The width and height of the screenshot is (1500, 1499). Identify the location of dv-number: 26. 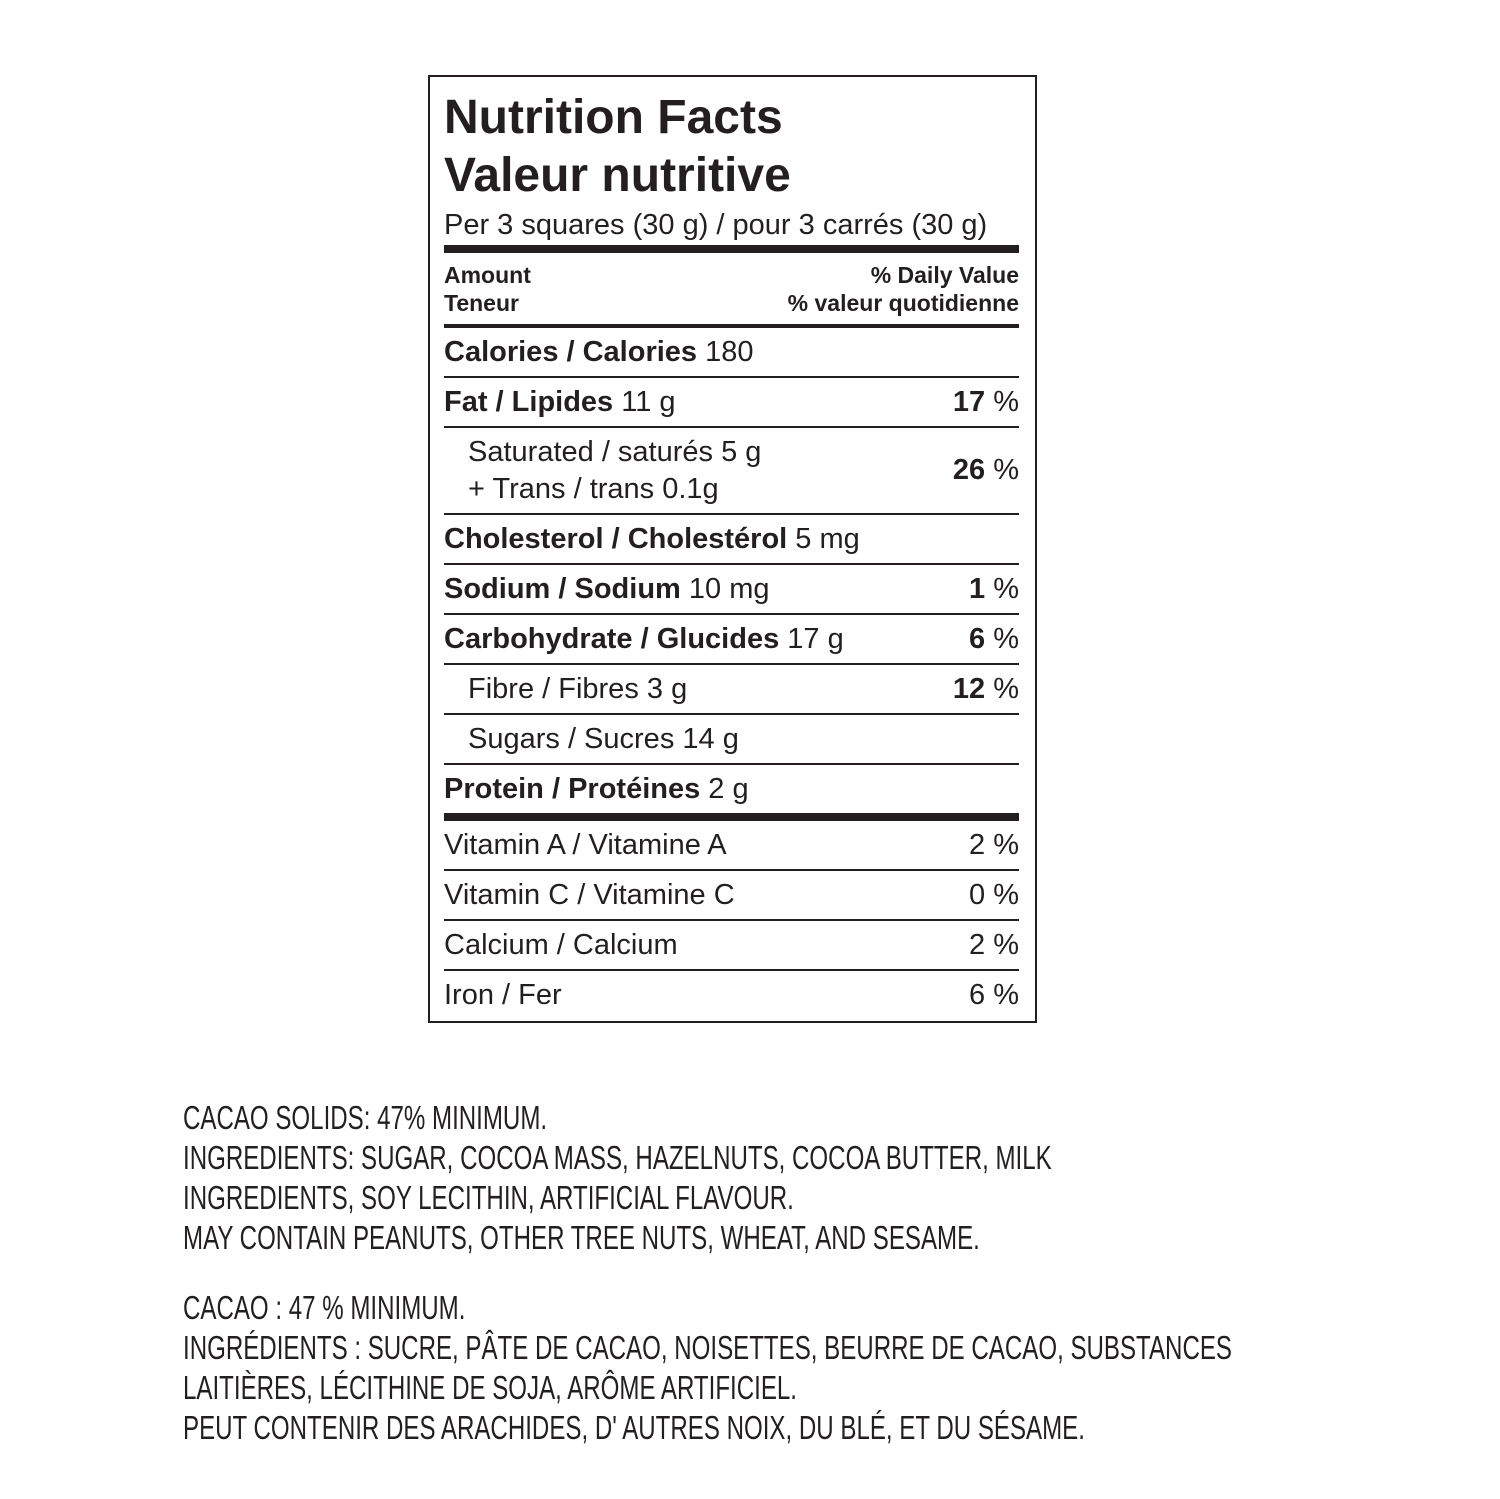
(969, 470).